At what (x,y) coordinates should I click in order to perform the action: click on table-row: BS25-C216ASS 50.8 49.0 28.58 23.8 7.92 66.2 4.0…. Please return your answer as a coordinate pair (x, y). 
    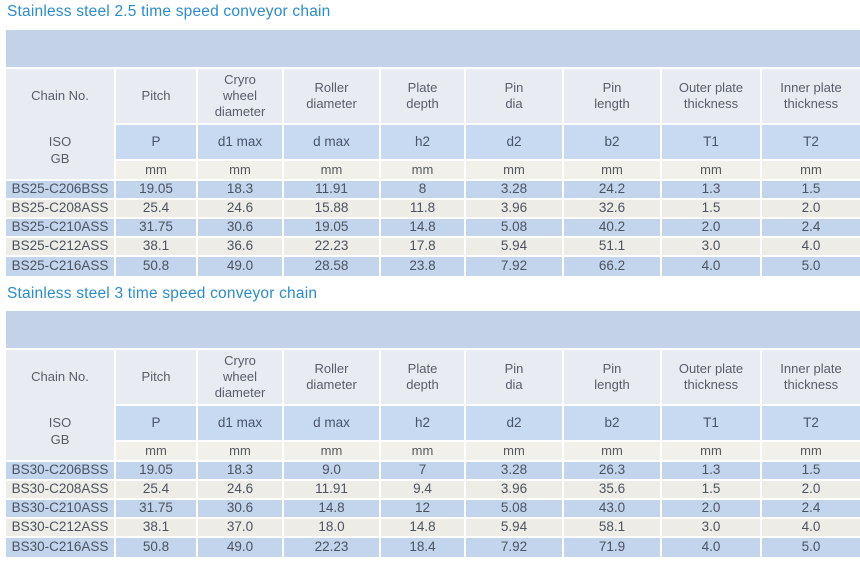
    Looking at the image, I should click on (433, 266).